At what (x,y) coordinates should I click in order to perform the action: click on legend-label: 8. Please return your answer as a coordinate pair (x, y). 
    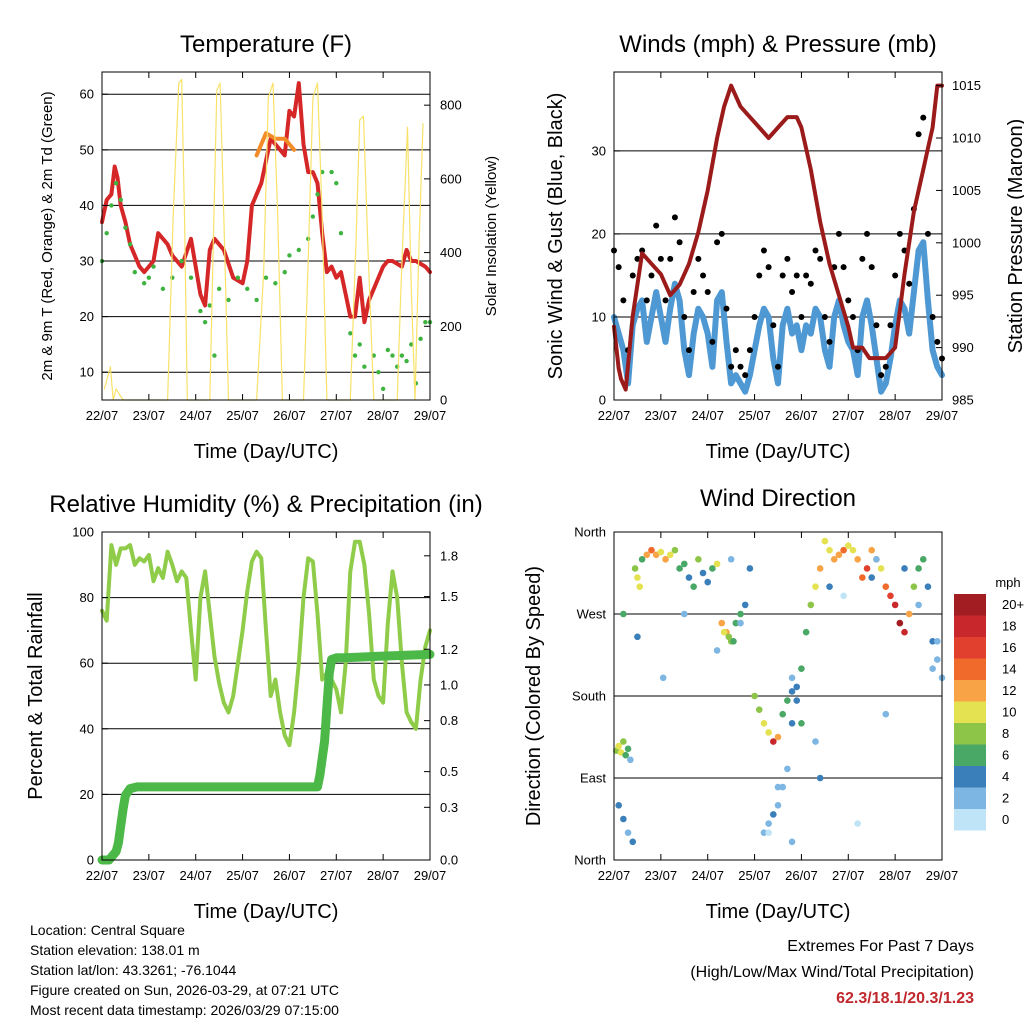
    Looking at the image, I should click on (1005, 733).